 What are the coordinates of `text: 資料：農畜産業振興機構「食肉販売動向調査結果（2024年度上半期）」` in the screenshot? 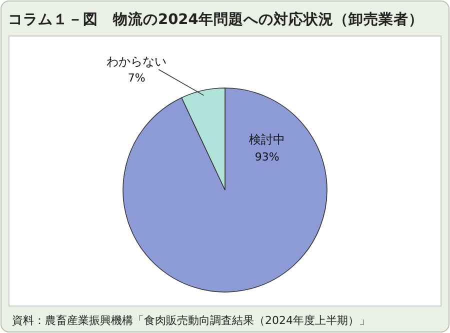 It's located at (191, 320).